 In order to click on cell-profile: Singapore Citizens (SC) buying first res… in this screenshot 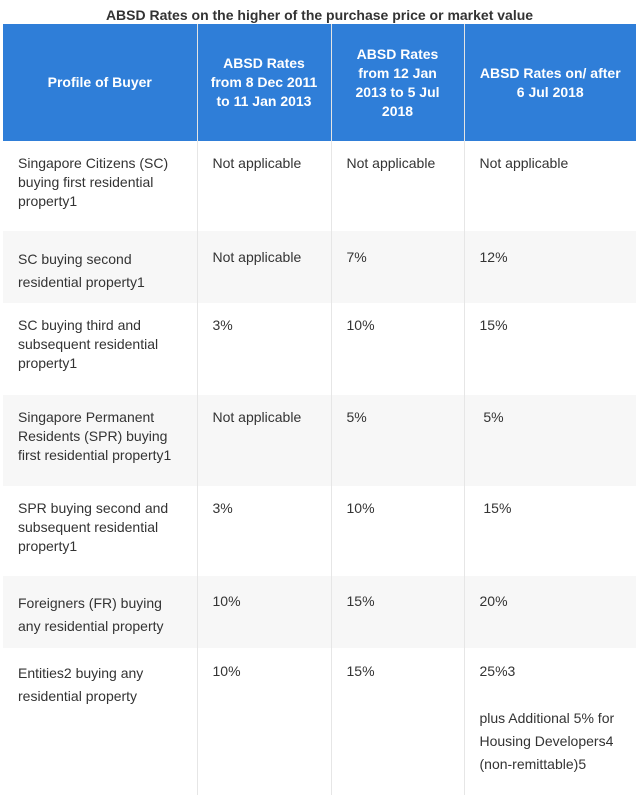, I will do `click(100, 186)`.